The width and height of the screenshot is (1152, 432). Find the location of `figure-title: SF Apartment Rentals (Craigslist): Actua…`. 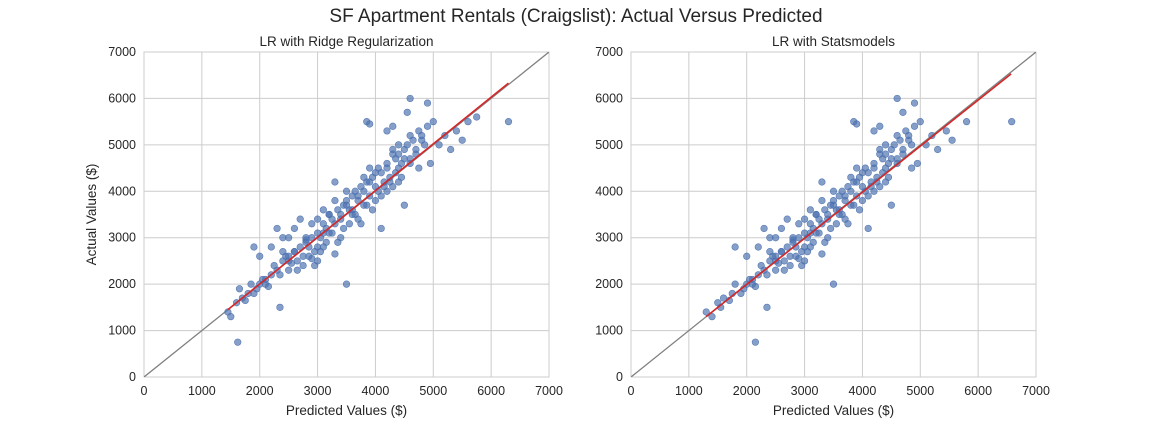

figure-title: SF Apartment Rentals (Craigslist): Actua… is located at coordinates (576, 16).